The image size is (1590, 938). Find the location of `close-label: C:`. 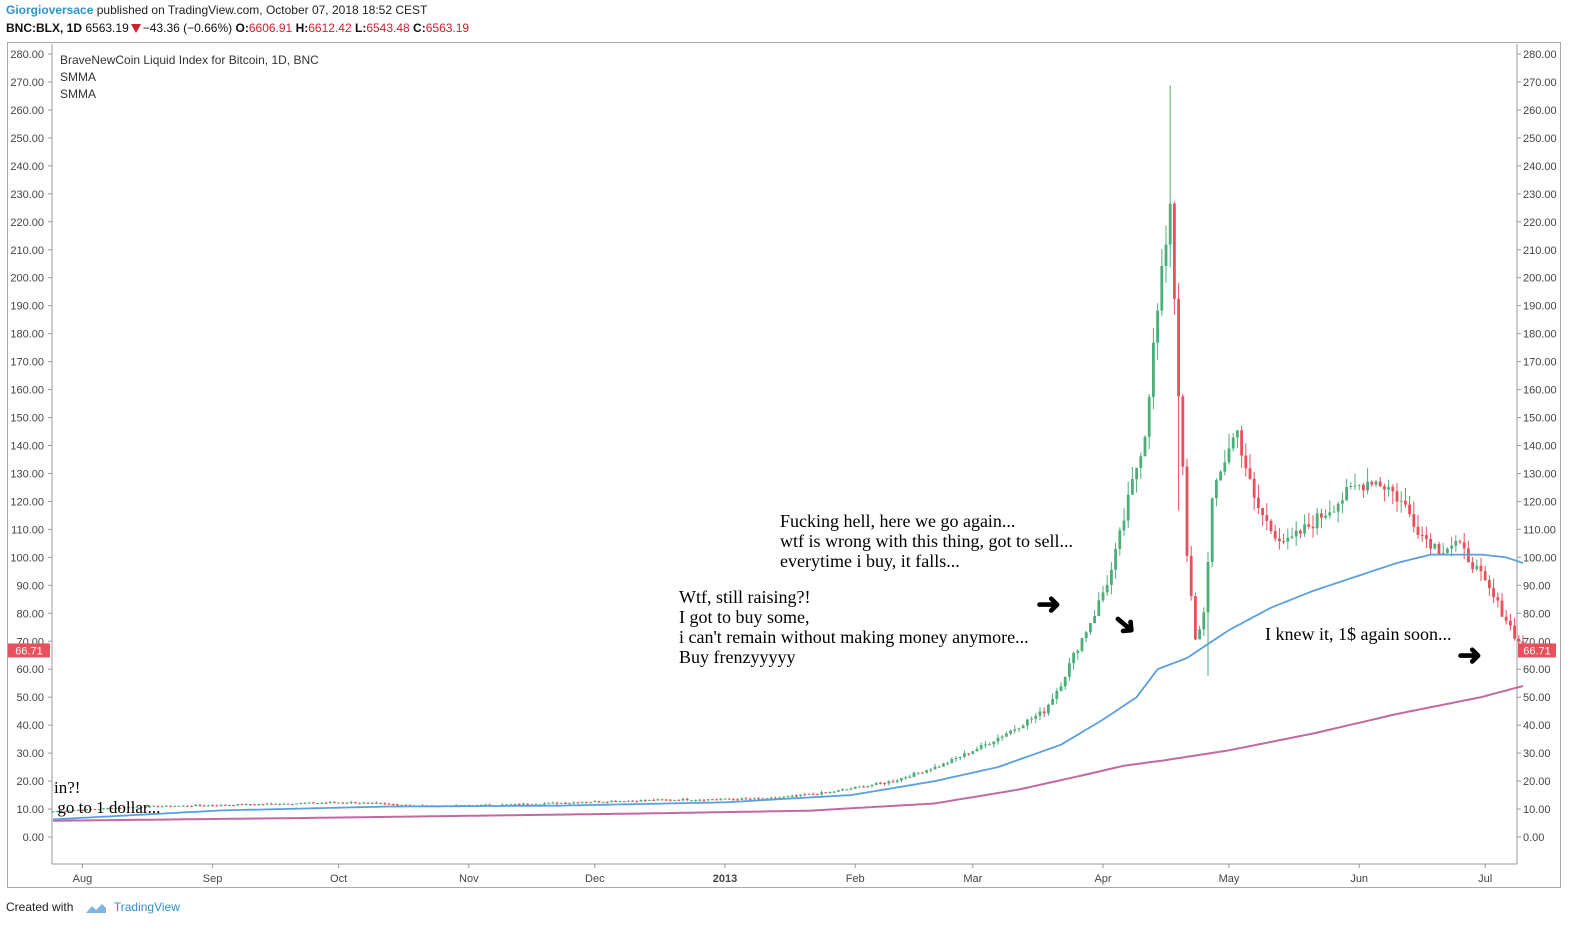

close-label: C: is located at coordinates (419, 28).